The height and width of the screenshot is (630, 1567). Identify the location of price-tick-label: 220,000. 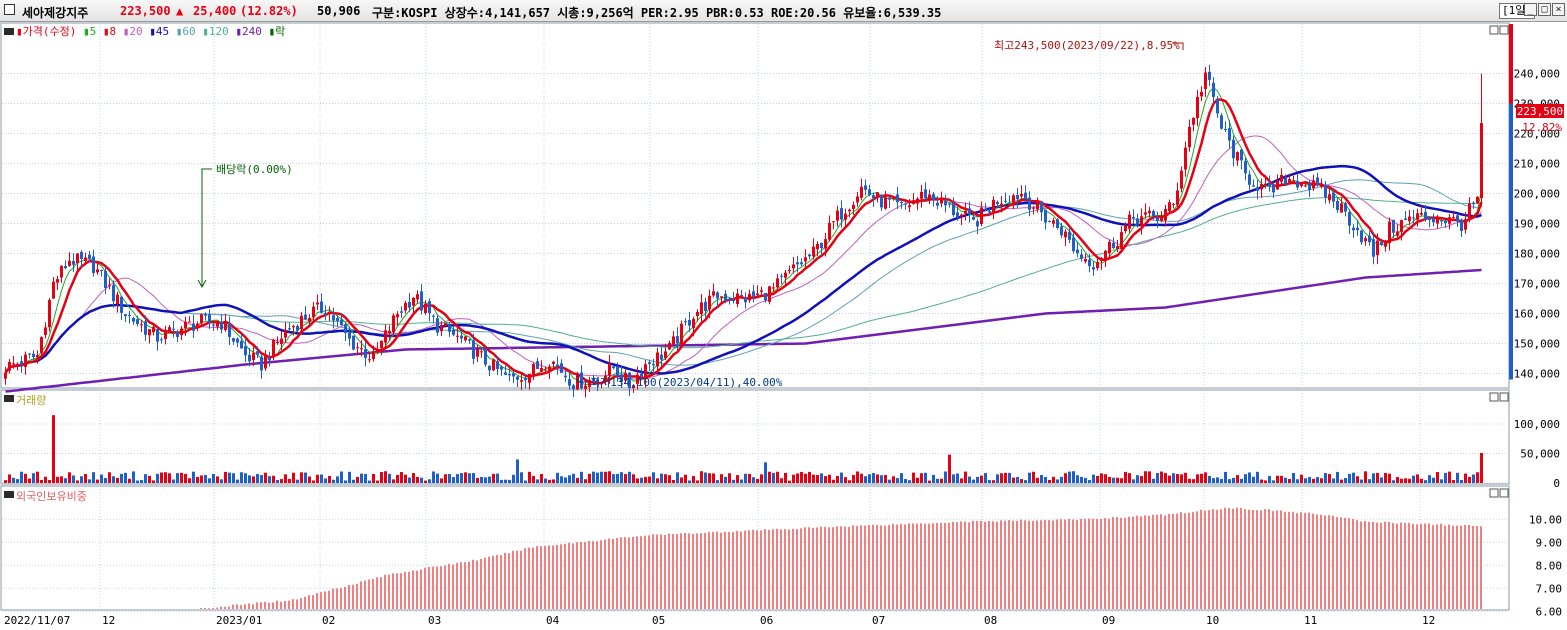
(1537, 134).